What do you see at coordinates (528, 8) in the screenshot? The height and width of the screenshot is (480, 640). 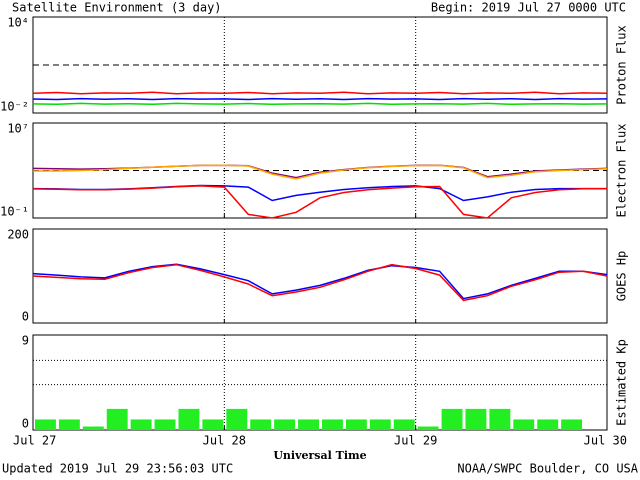 I see `begin-time: Begin: 2019 Jul 27 0000 UTC` at bounding box center [528, 8].